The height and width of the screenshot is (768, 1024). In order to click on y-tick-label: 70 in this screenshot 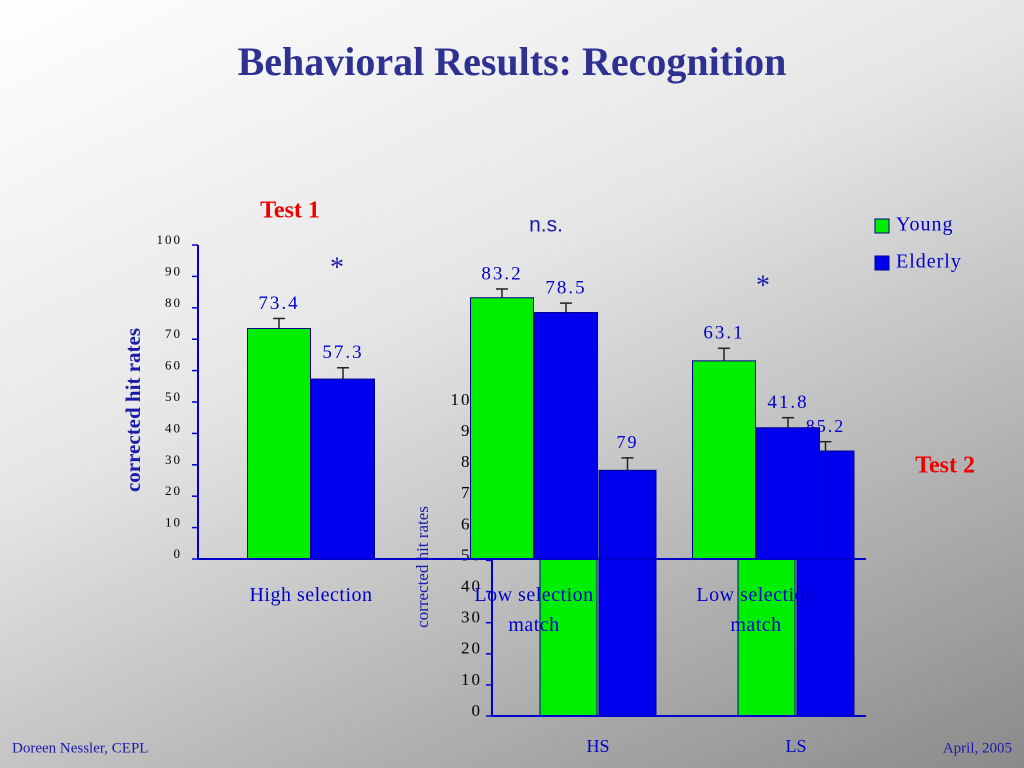, I will do `click(173, 333)`.